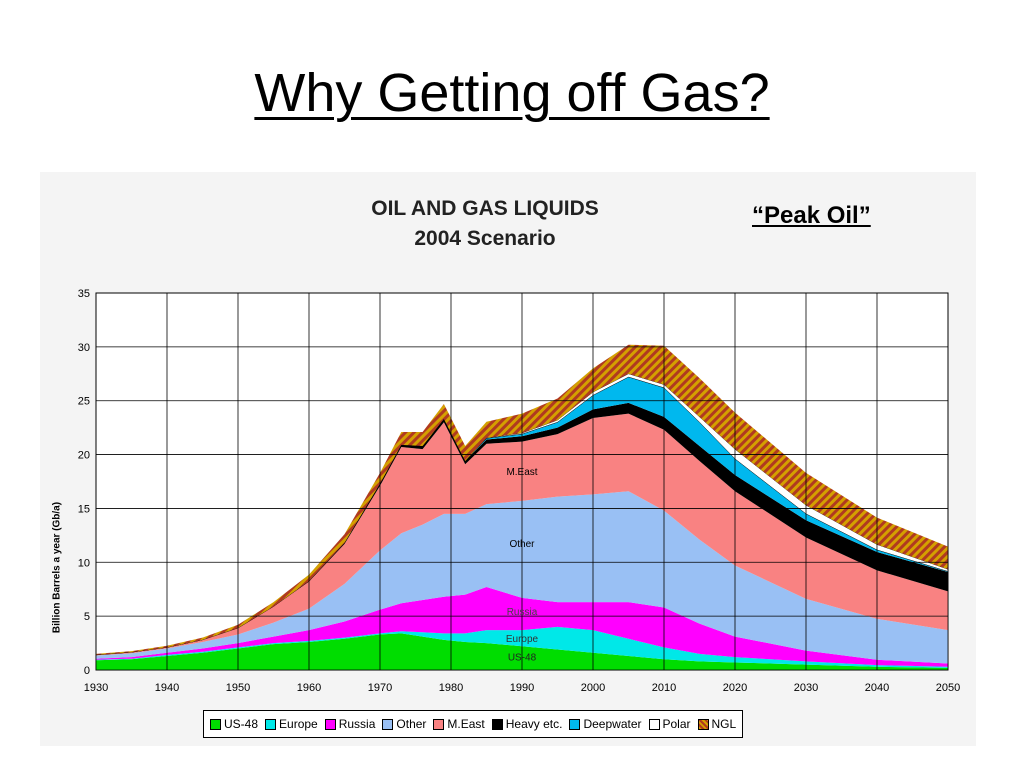 The image size is (1024, 768). I want to click on legend-label: M.East, so click(466, 724).